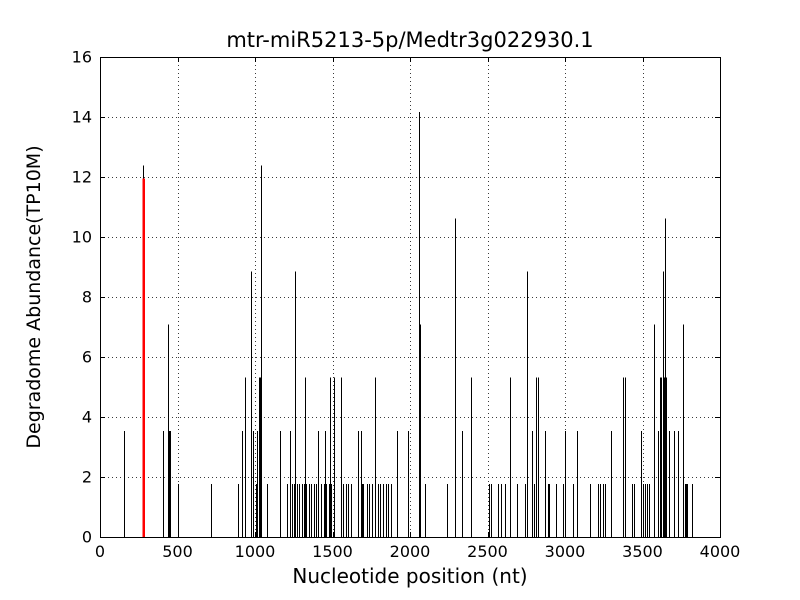 The image size is (800, 600). Describe the element at coordinates (410, 576) in the screenshot. I see `x-axis-label: Nucleotide position (nt)` at that location.